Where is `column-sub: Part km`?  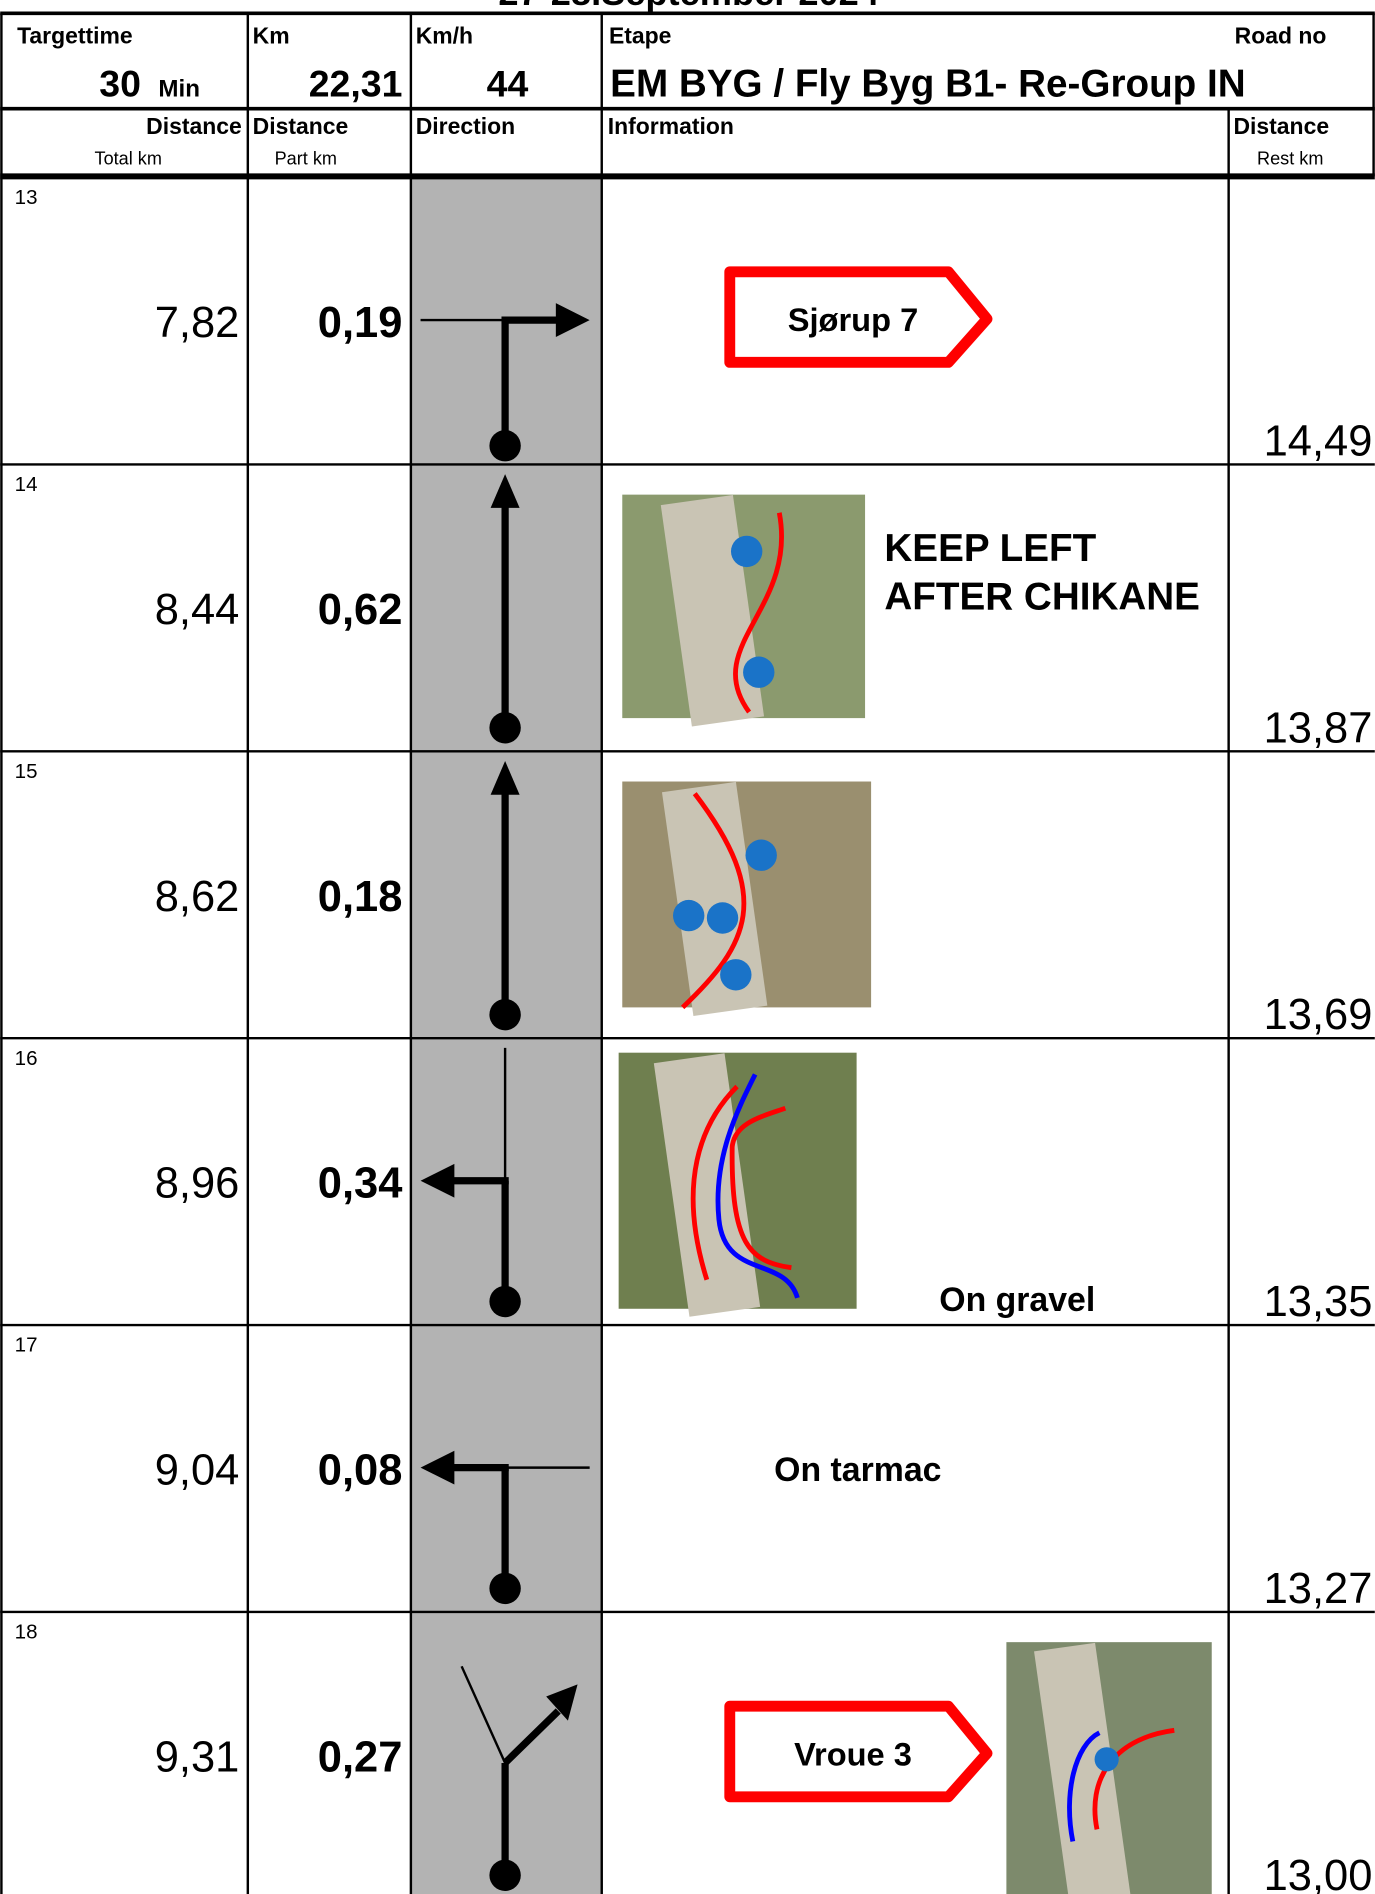
column-sub: Part km is located at coordinates (306, 158).